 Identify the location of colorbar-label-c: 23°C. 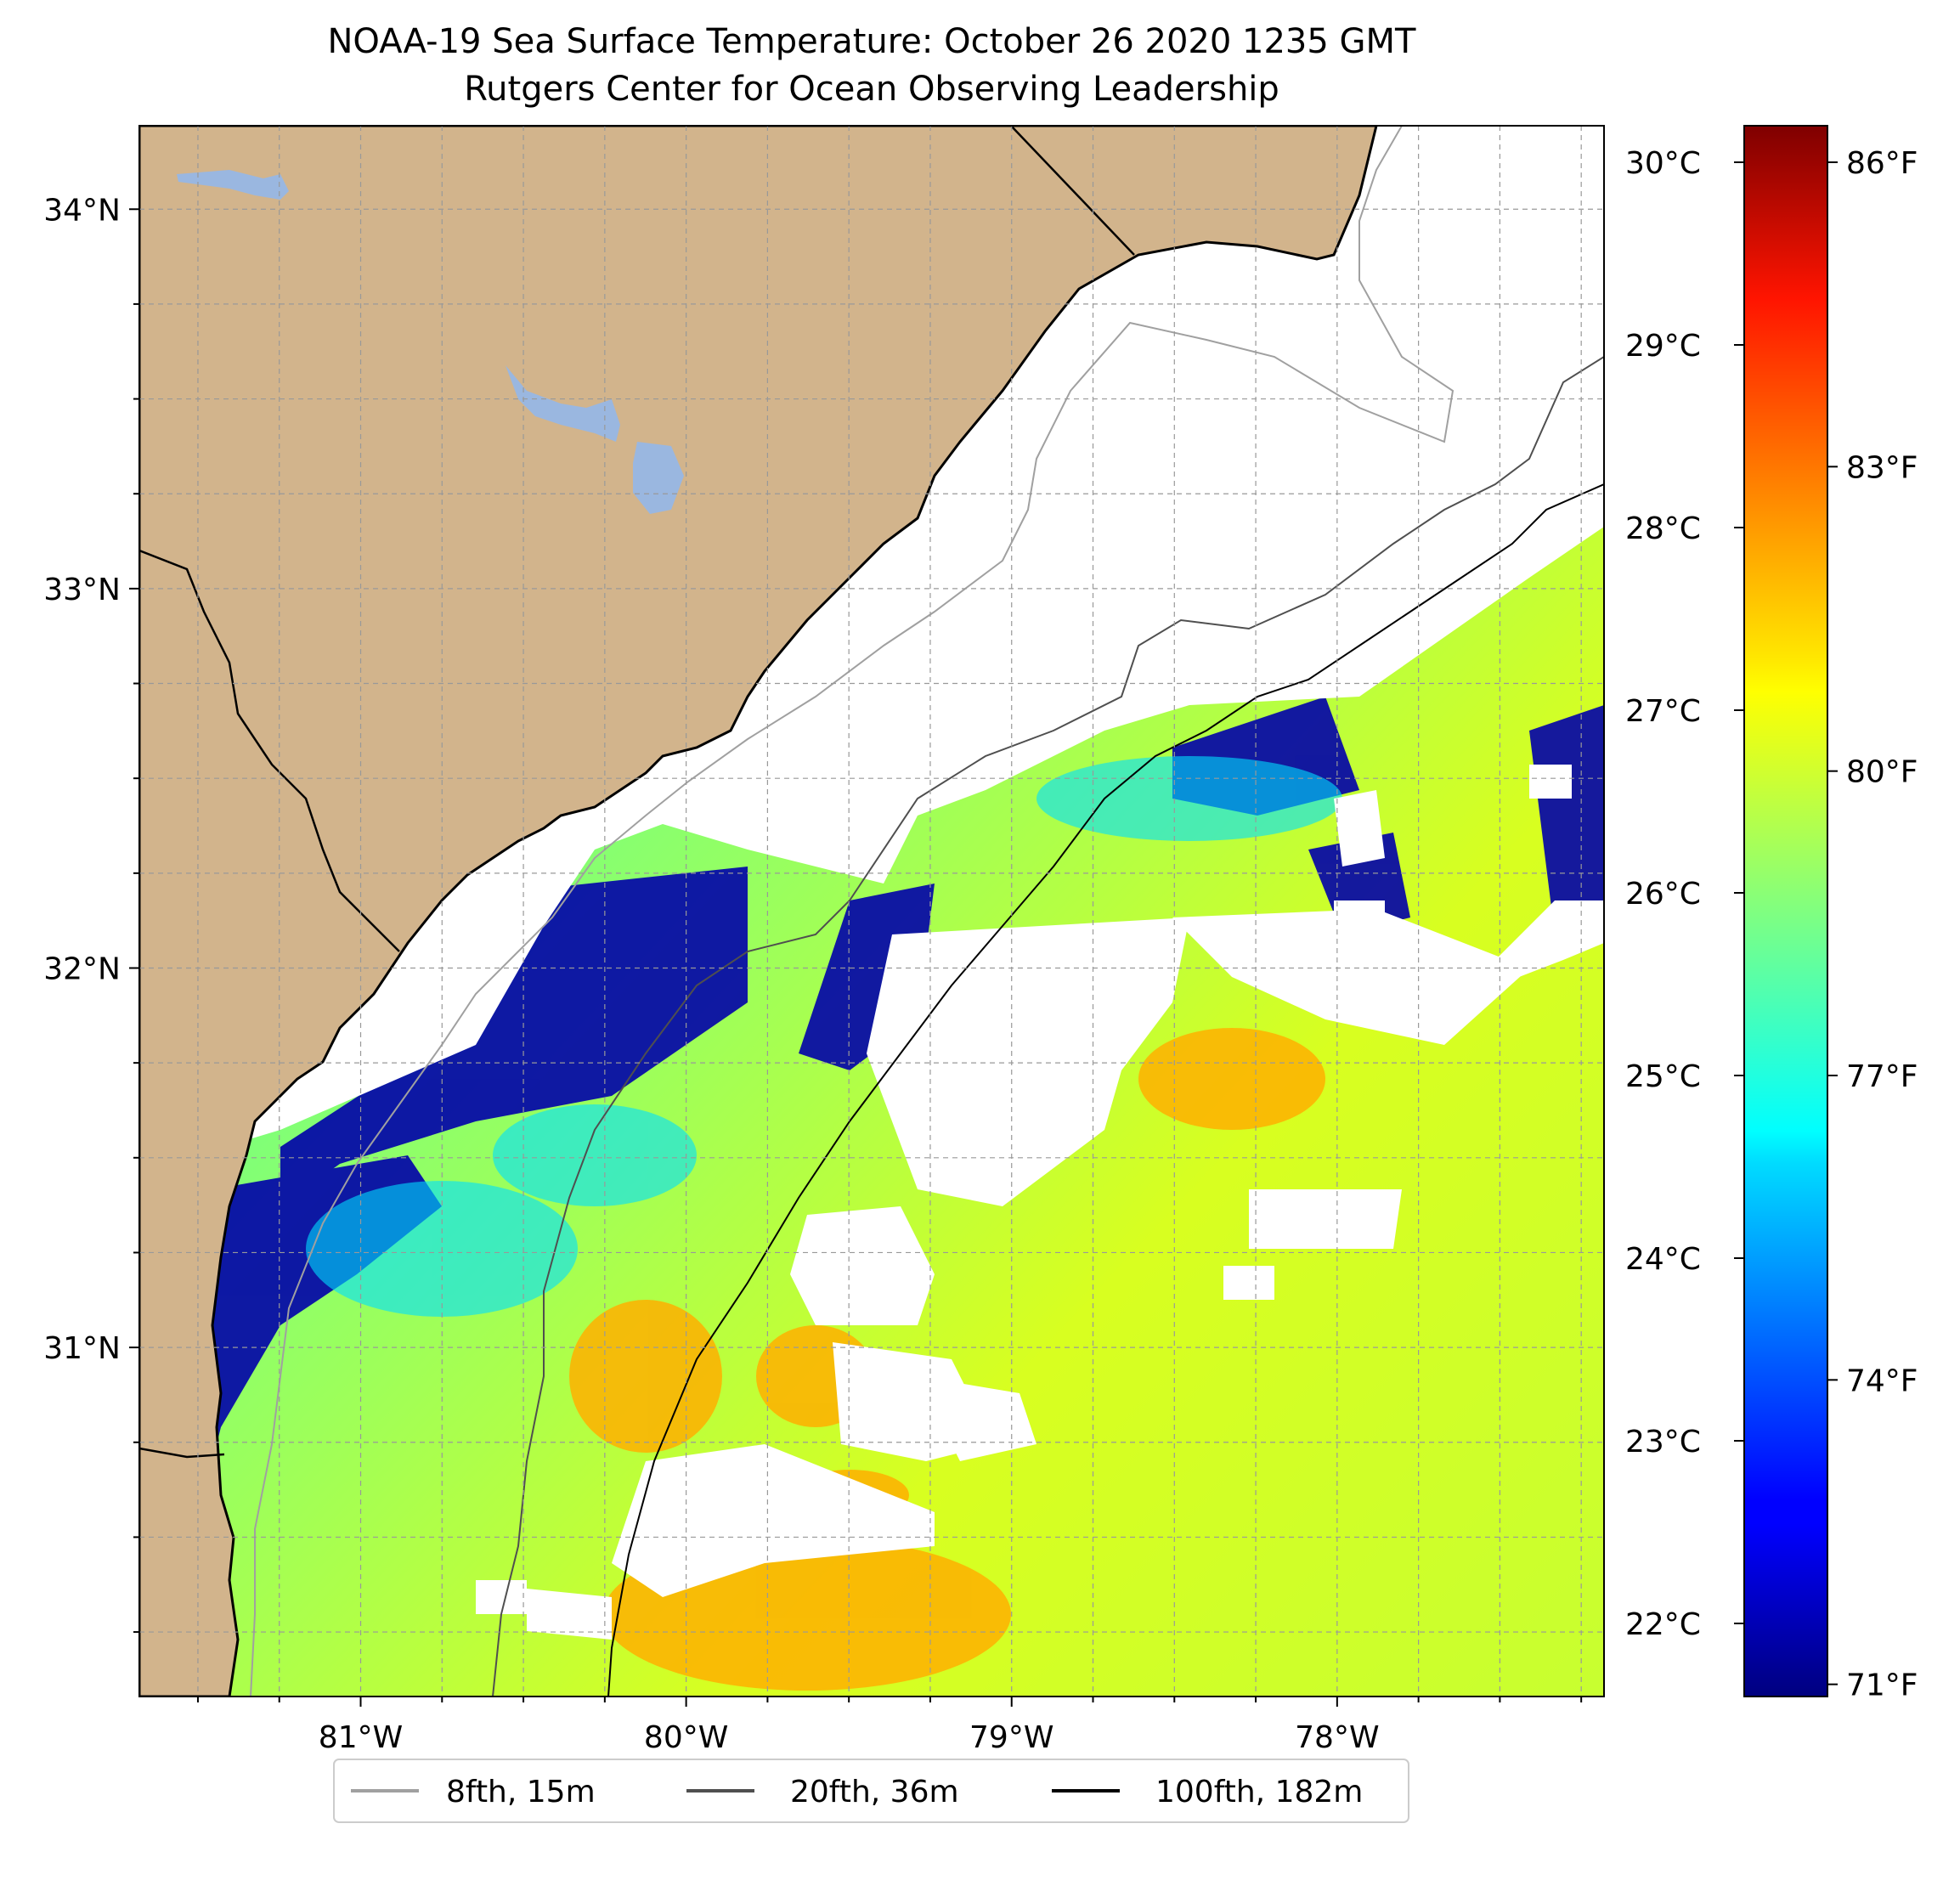
(1663, 1442).